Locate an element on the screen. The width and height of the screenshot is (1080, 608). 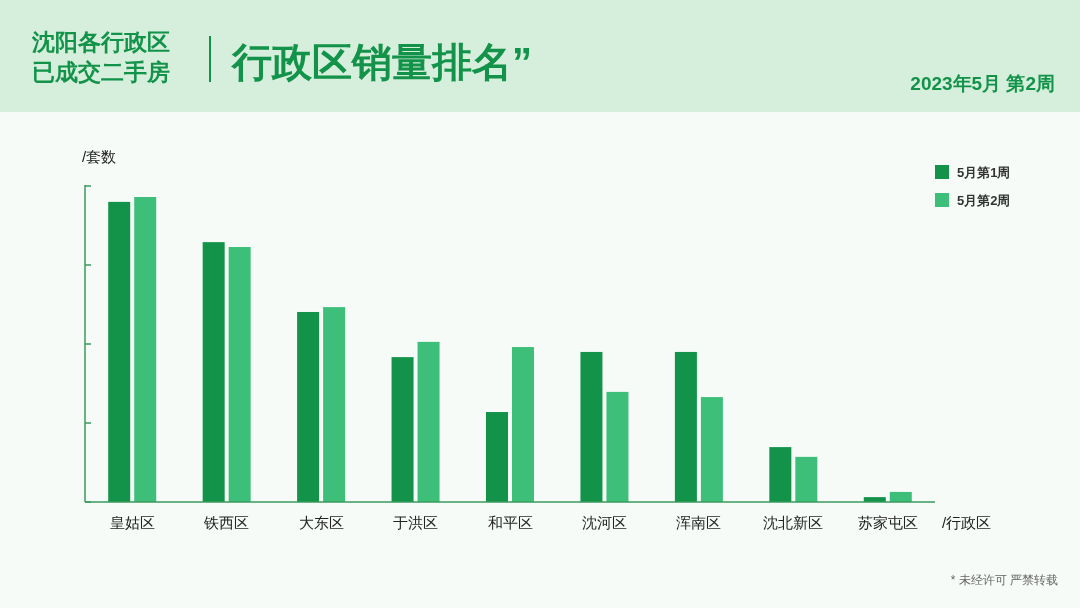
x-axis-title: /行政区 is located at coordinates (967, 522).